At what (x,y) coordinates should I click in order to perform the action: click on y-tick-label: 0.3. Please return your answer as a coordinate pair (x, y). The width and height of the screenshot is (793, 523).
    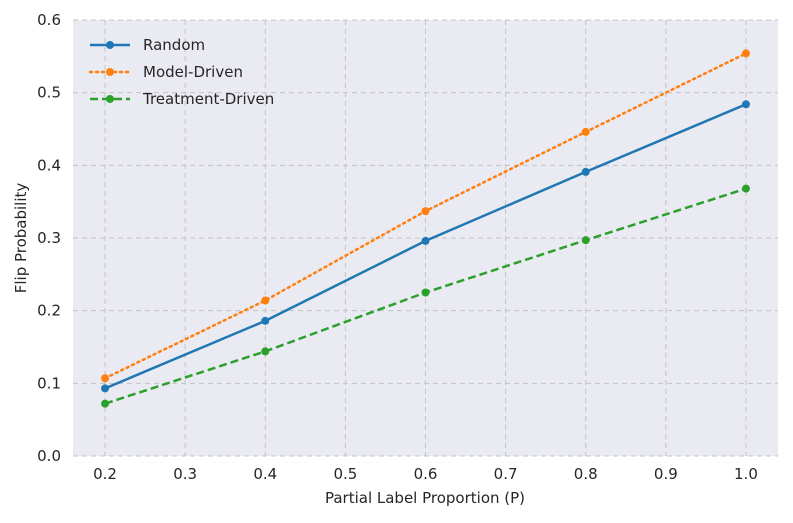
    Looking at the image, I should click on (49, 238).